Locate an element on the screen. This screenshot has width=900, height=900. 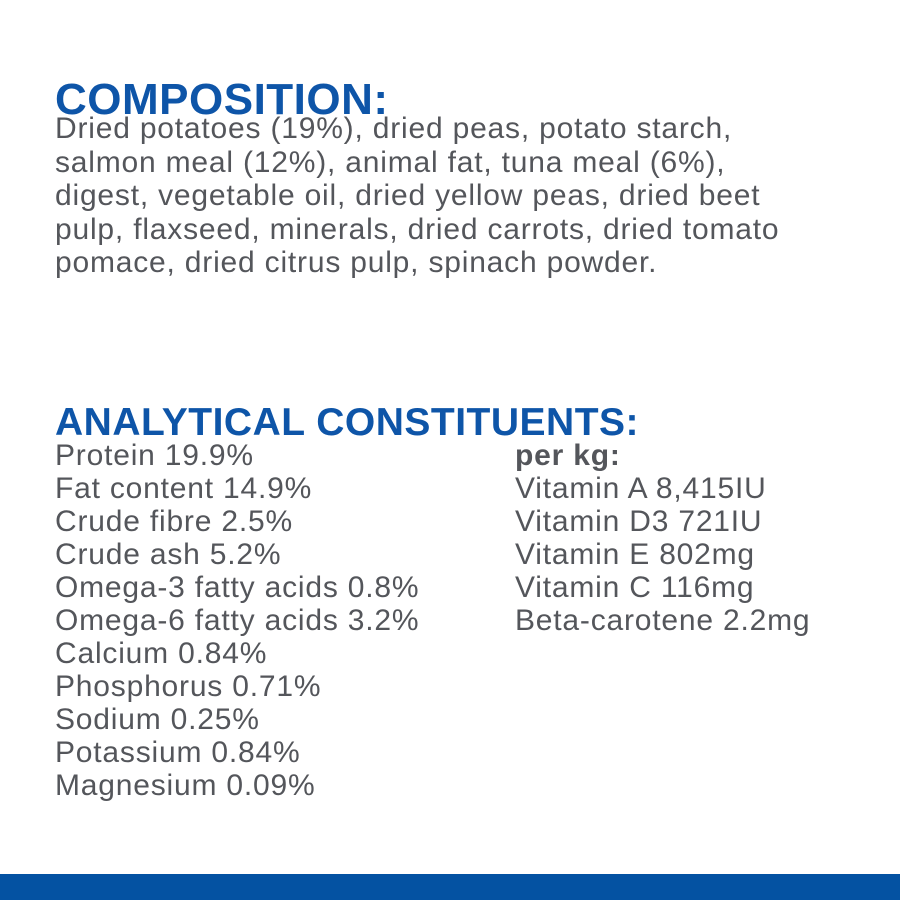
nutrient-row: Magnesium 0.09% is located at coordinates (285, 785).